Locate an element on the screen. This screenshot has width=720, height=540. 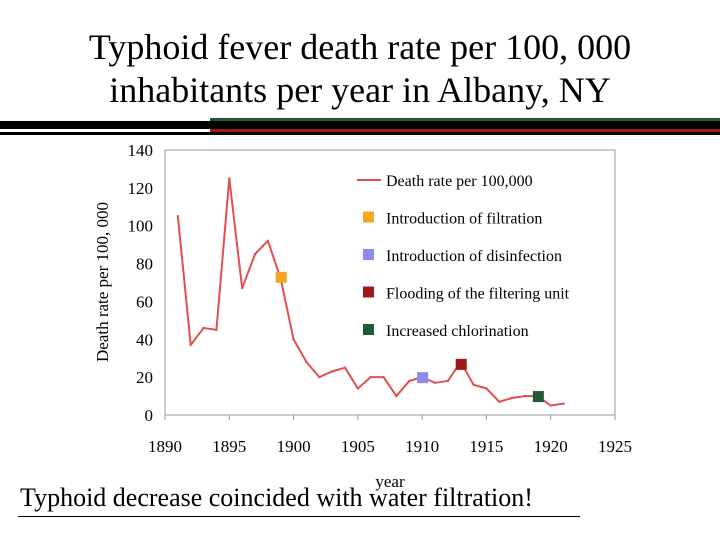
legend-label: Introduction of filtration is located at coordinates (464, 219).